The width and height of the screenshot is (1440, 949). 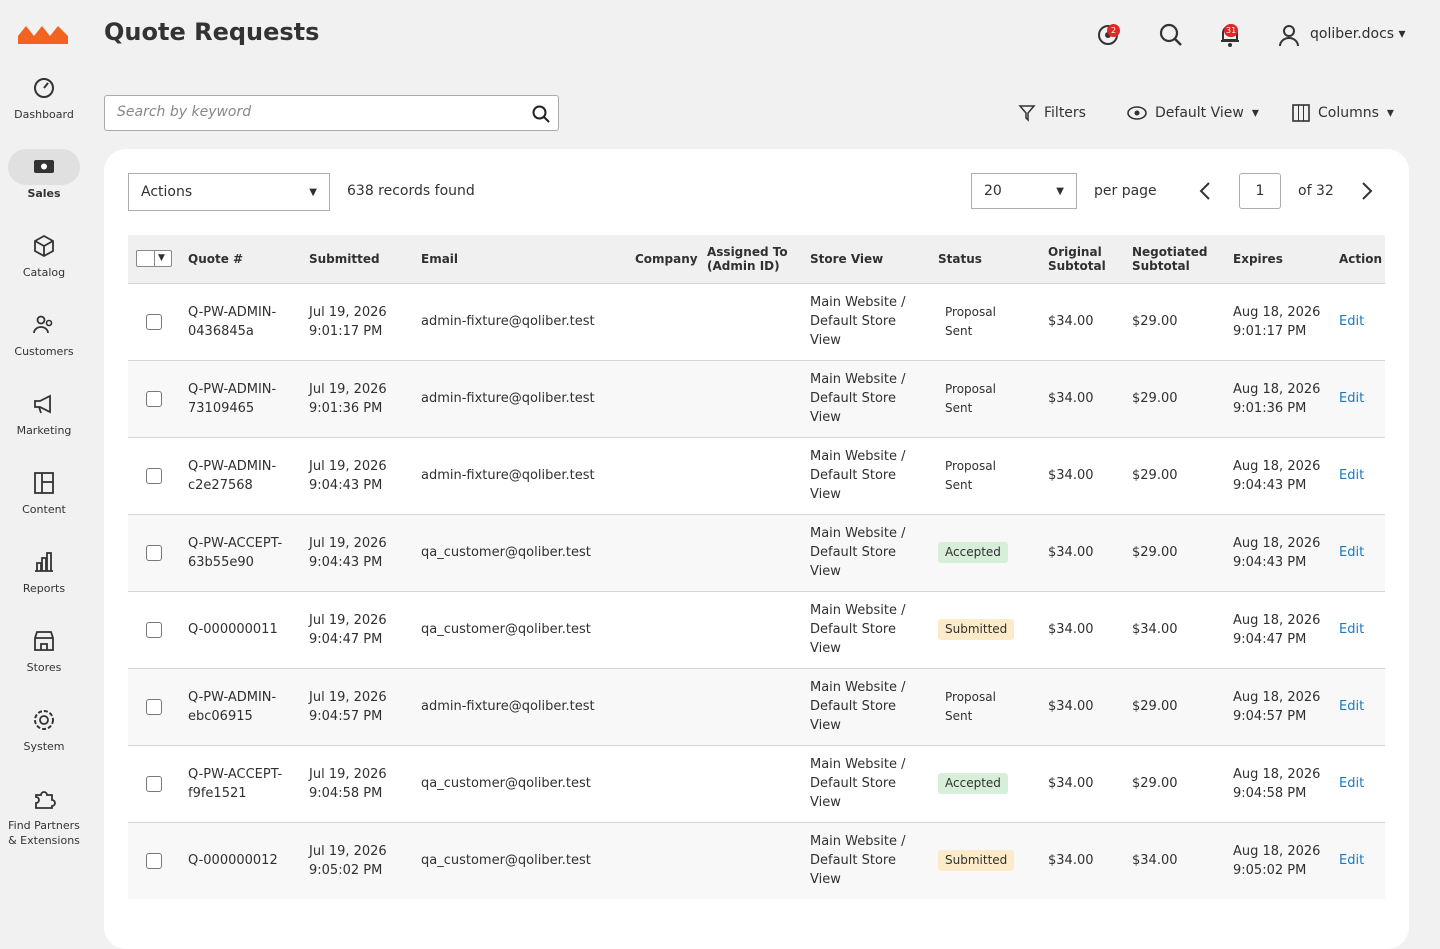 What do you see at coordinates (663, 259) in the screenshot?
I see `column-header: Company` at bounding box center [663, 259].